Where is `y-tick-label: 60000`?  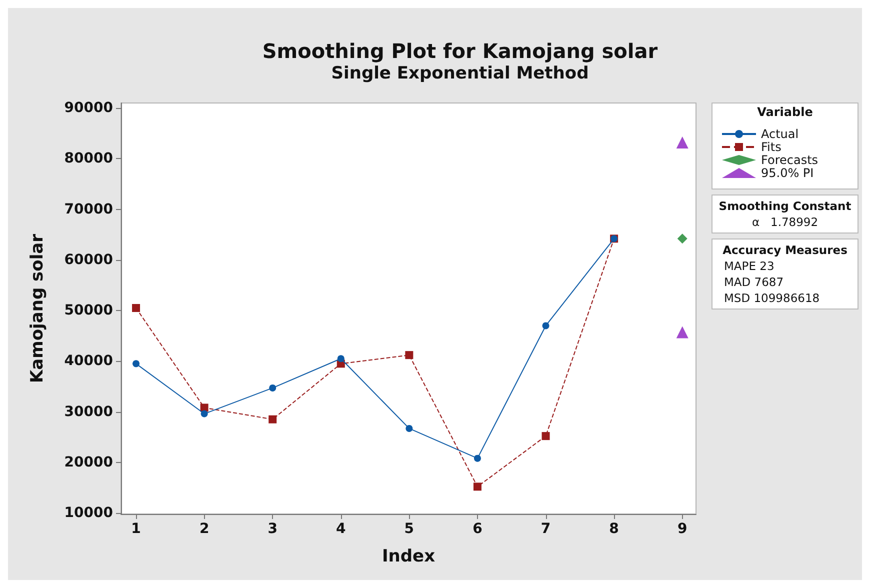 y-tick-label: 60000 is located at coordinates (89, 260).